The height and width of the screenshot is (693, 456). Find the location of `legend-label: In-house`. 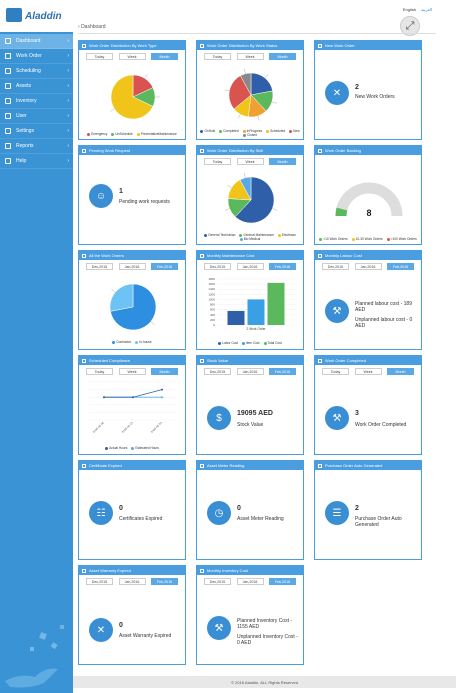

legend-label: In-house is located at coordinates (145, 342).